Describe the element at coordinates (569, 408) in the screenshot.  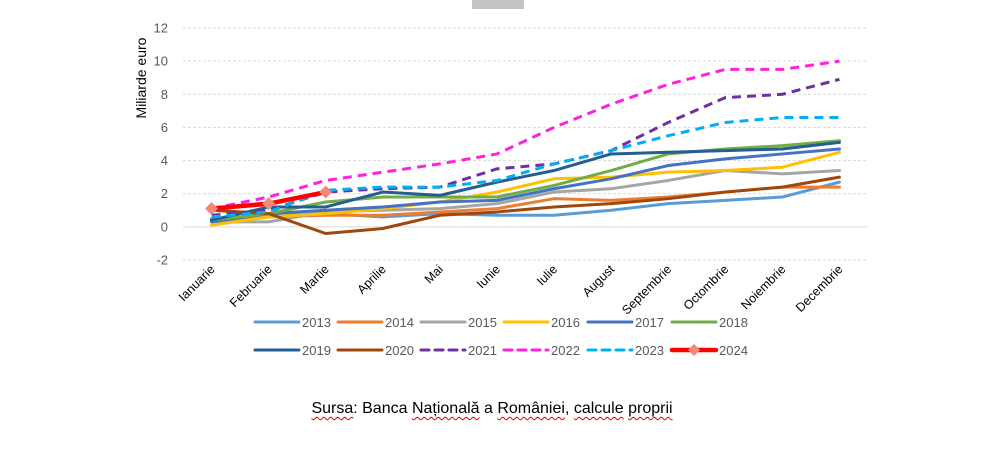
I see `source-text-segment: ,` at that location.